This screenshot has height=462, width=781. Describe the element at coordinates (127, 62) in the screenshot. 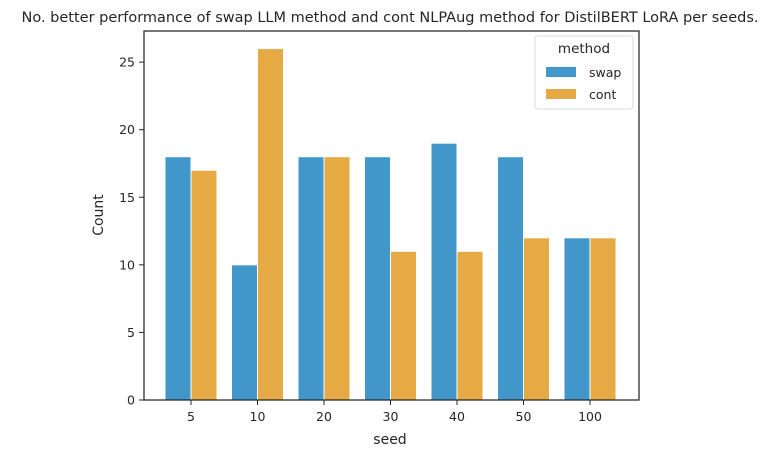

I see `y-tick-label: 25` at that location.